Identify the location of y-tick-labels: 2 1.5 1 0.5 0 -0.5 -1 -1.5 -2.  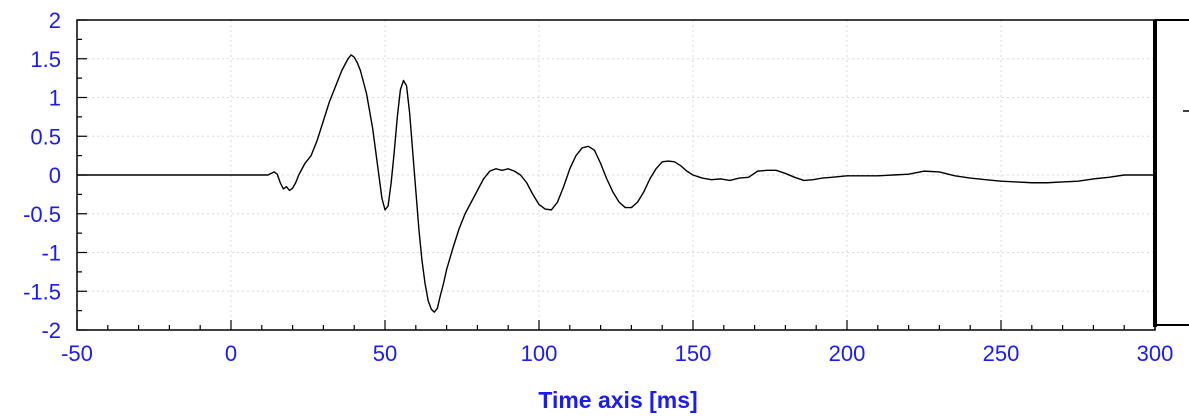
(42, 175).